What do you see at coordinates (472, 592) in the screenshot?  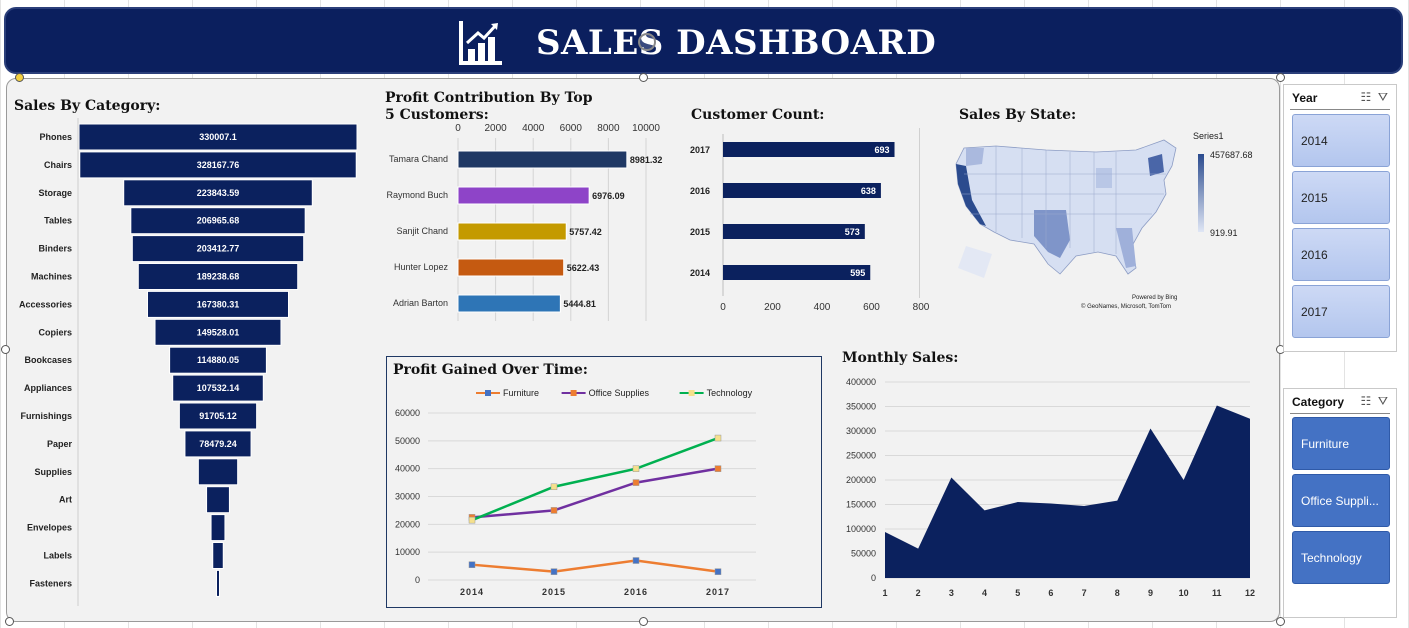 I see `x-tick-label: 2014` at bounding box center [472, 592].